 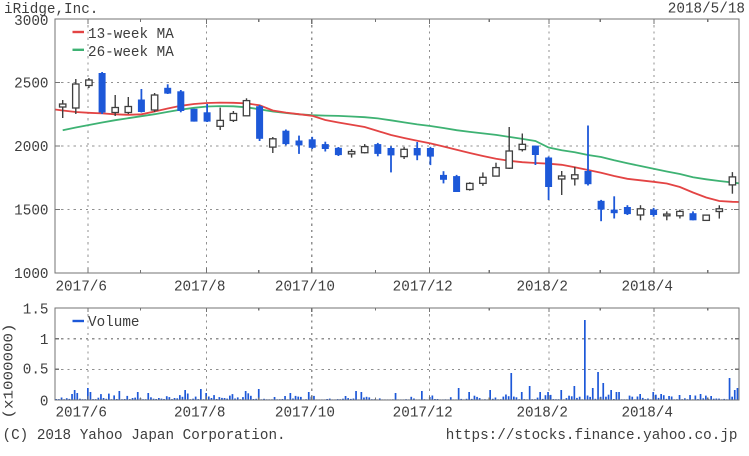 What do you see at coordinates (131, 53) in the screenshot?
I see `svg-text: 26-week MA` at bounding box center [131, 53].